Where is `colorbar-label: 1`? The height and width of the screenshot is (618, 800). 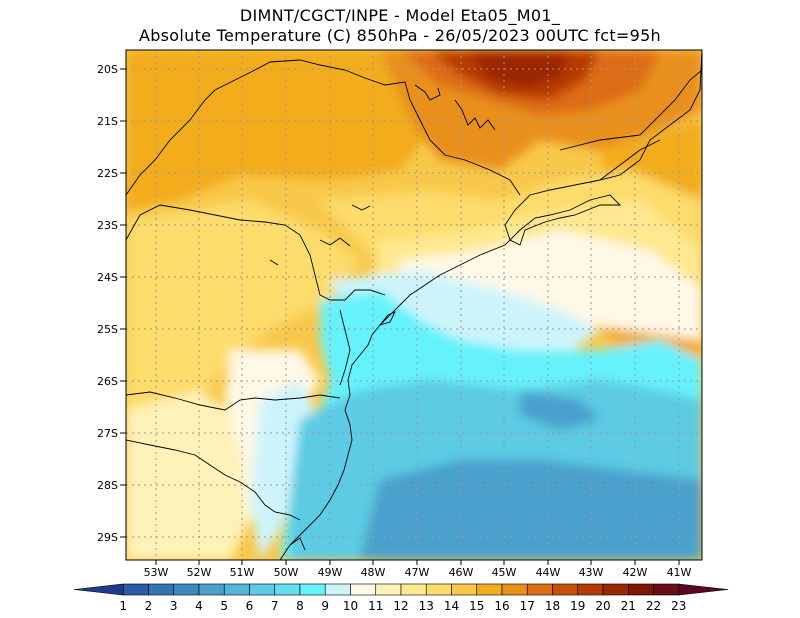
colorbar-label: 1 is located at coordinates (123, 606).